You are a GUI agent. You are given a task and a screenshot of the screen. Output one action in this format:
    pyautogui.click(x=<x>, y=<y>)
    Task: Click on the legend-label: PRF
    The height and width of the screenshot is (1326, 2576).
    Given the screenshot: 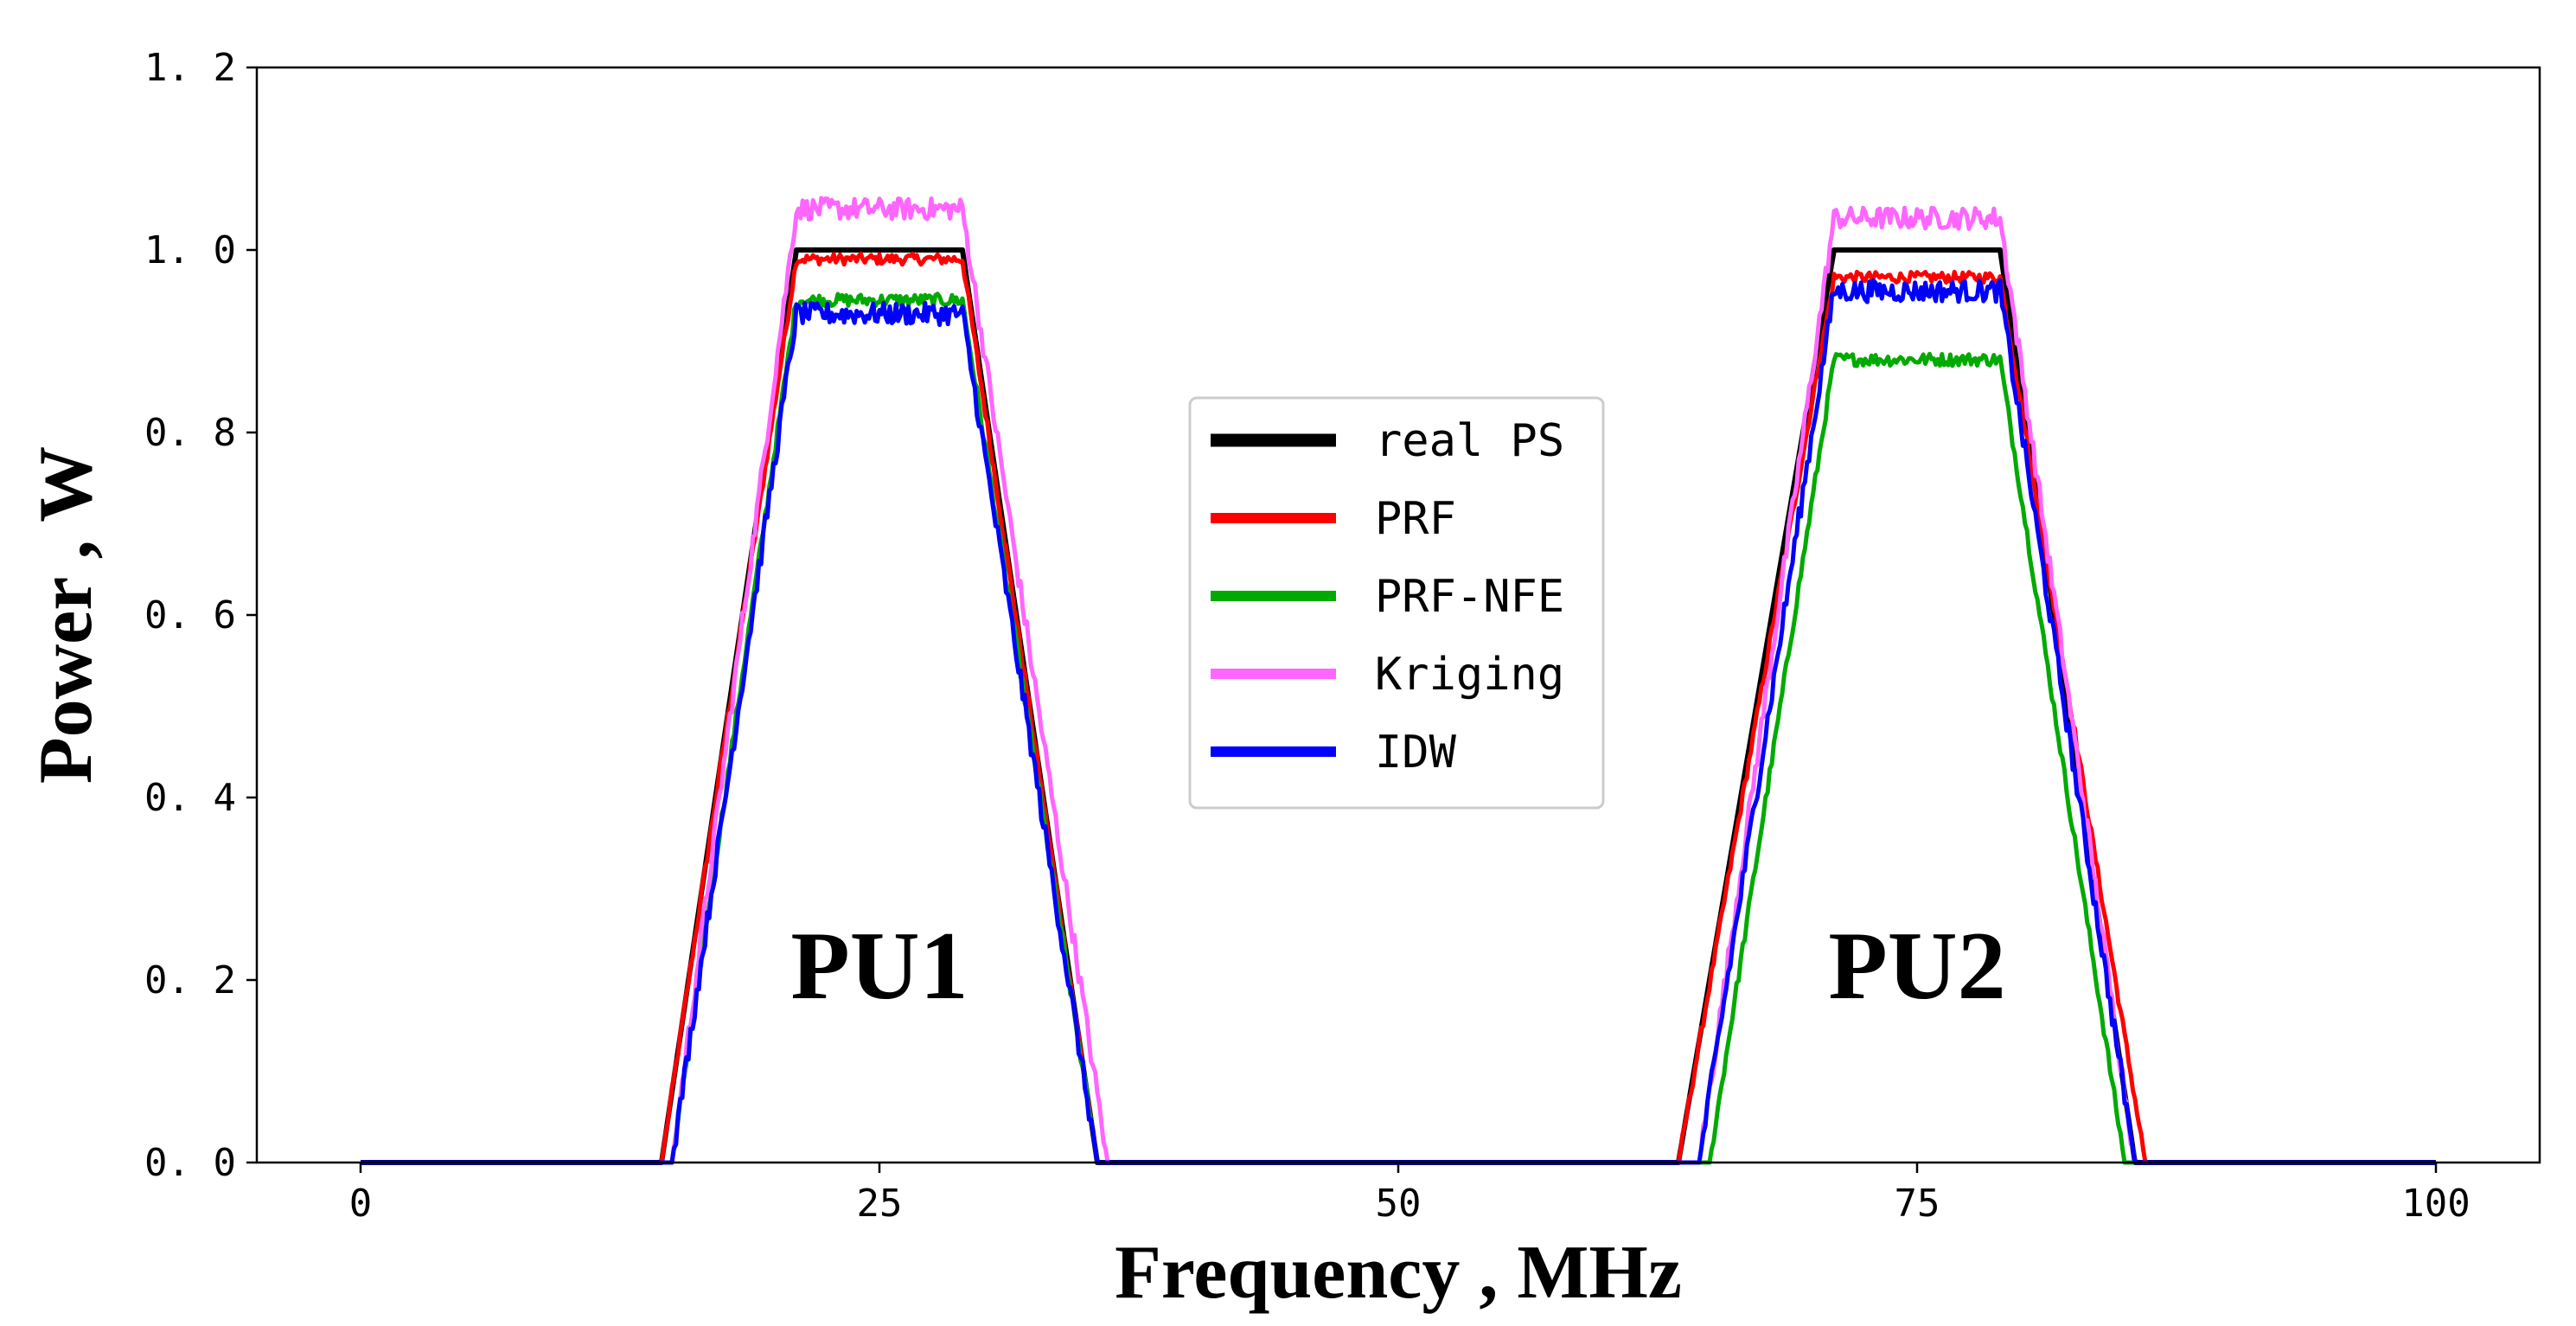 What is the action you would take?
    pyautogui.click(x=1416, y=519)
    